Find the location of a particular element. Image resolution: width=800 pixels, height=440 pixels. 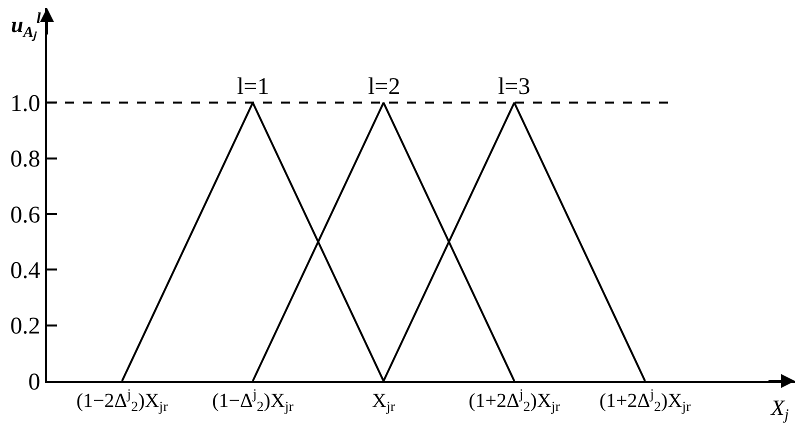

series-label: l=2 is located at coordinates (384, 87).